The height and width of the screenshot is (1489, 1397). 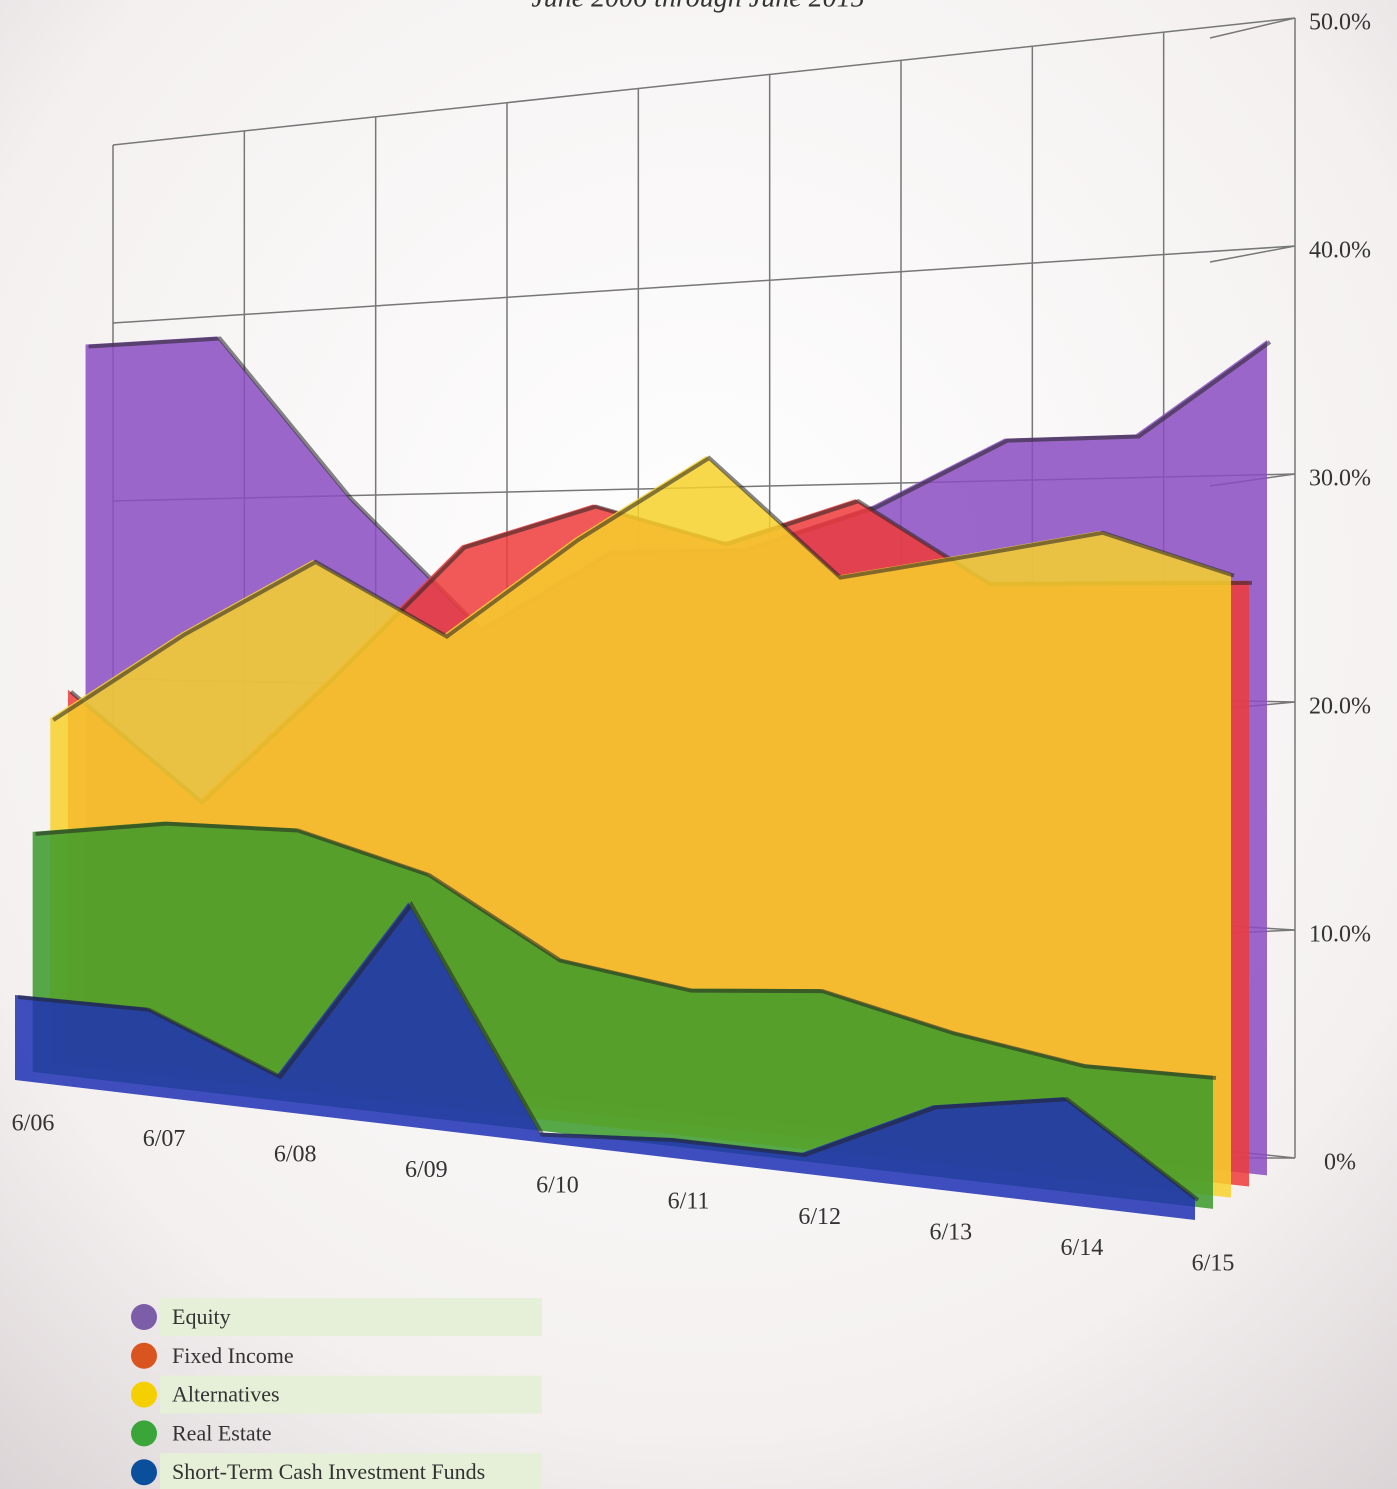 I want to click on x-tick-label: 6/14, so click(x=1082, y=1248).